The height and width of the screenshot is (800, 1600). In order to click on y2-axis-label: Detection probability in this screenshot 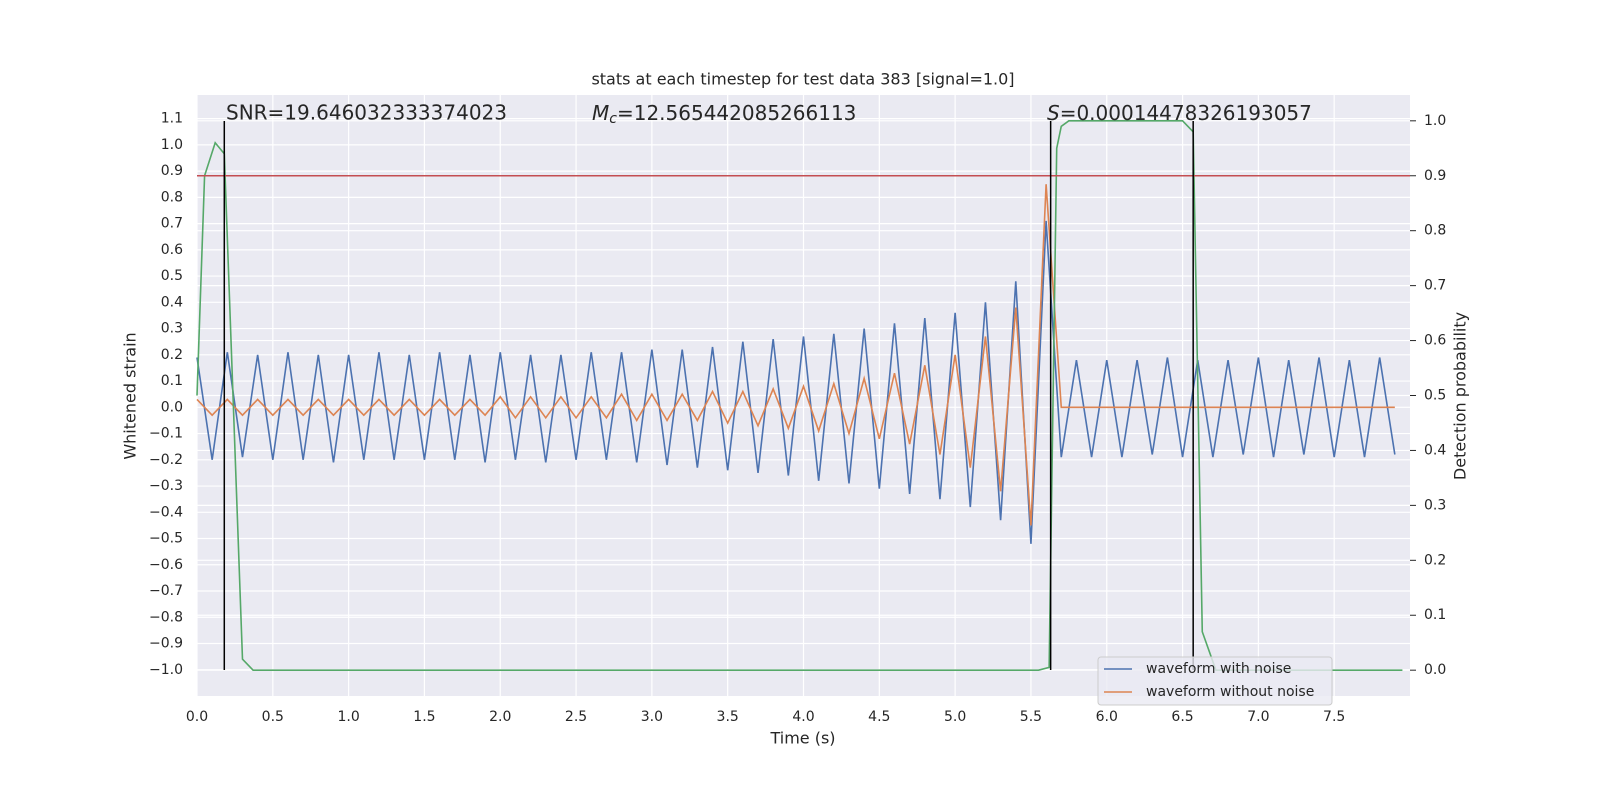, I will do `click(1460, 396)`.